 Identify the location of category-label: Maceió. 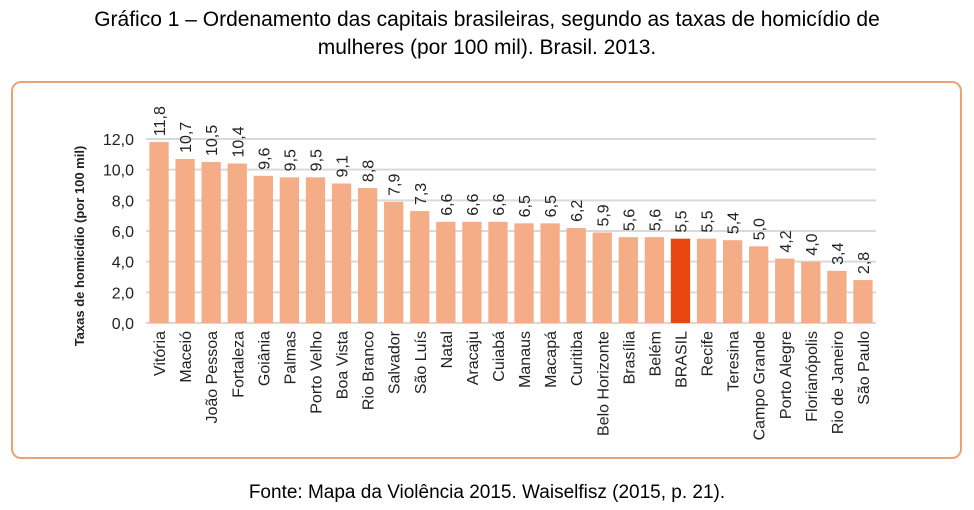
(186, 357).